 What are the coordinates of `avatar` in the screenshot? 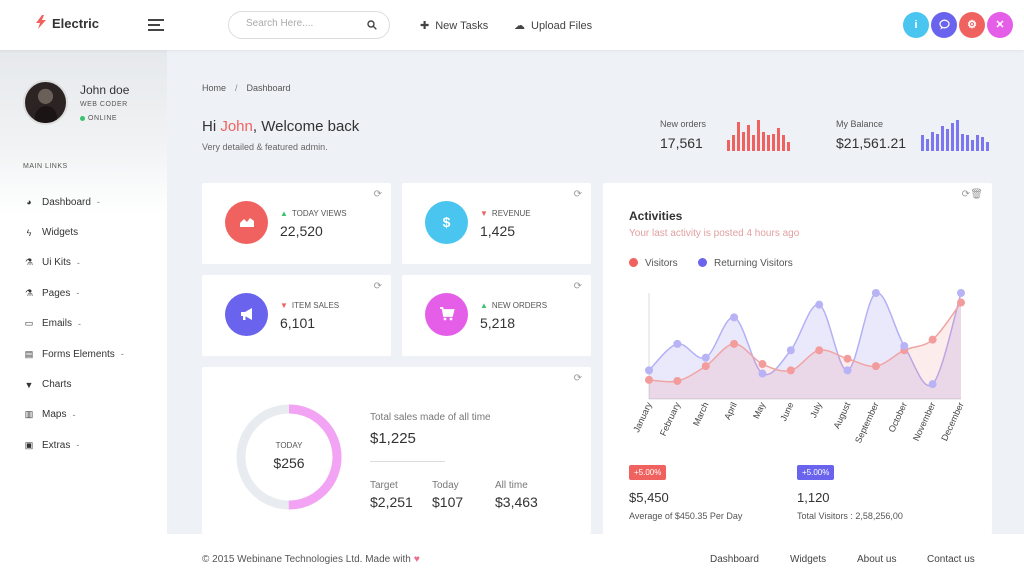 It's located at (45, 102).